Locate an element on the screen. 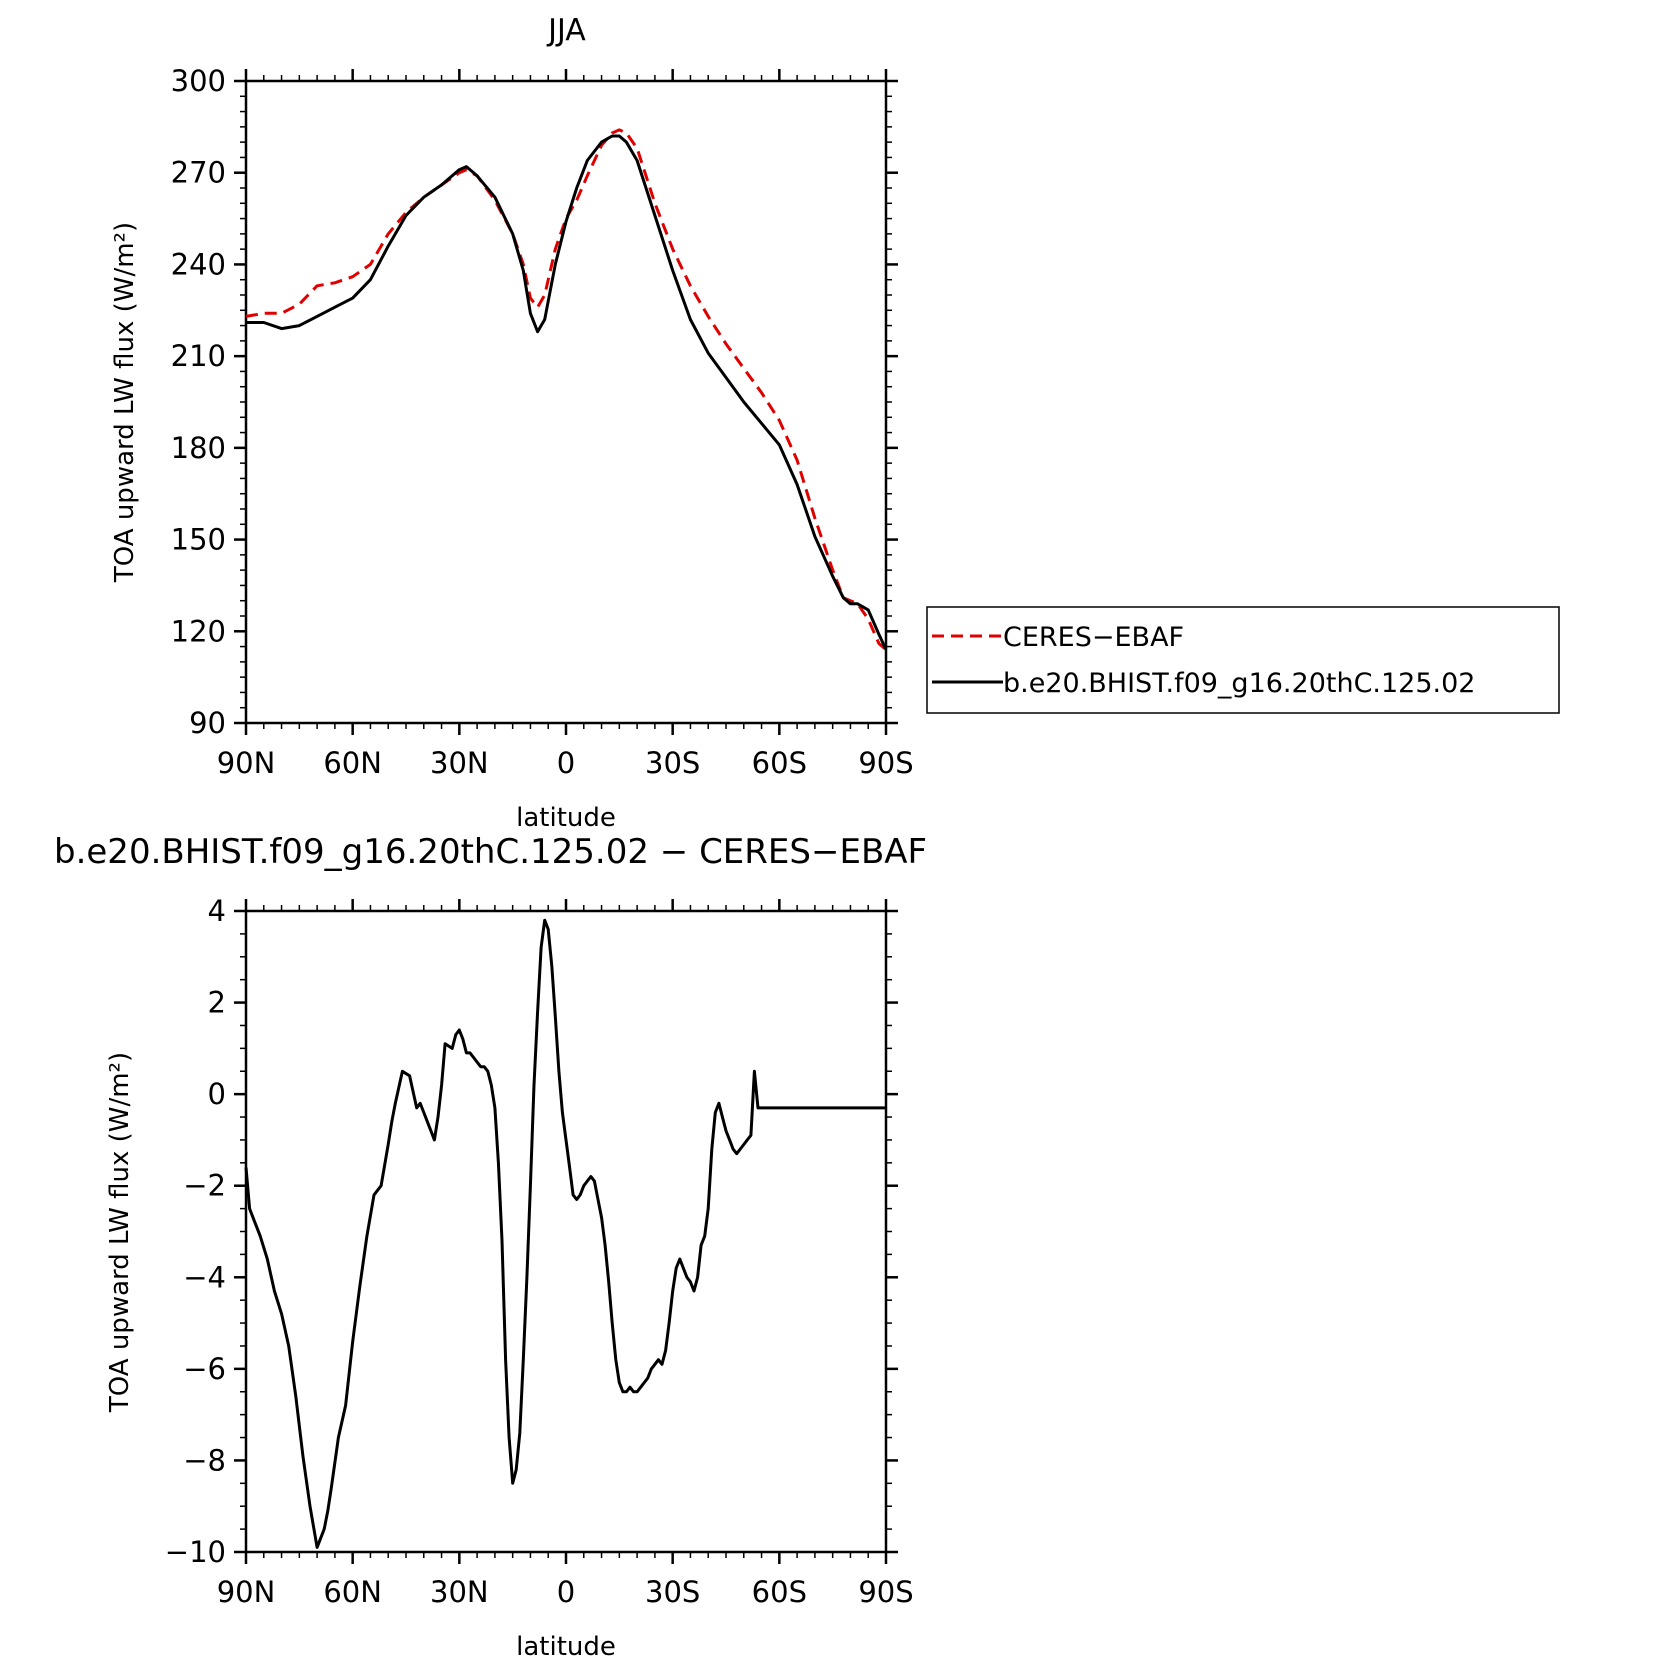 The width and height of the screenshot is (1660, 1663). y-tick-label: 210 is located at coordinates (198, 356).